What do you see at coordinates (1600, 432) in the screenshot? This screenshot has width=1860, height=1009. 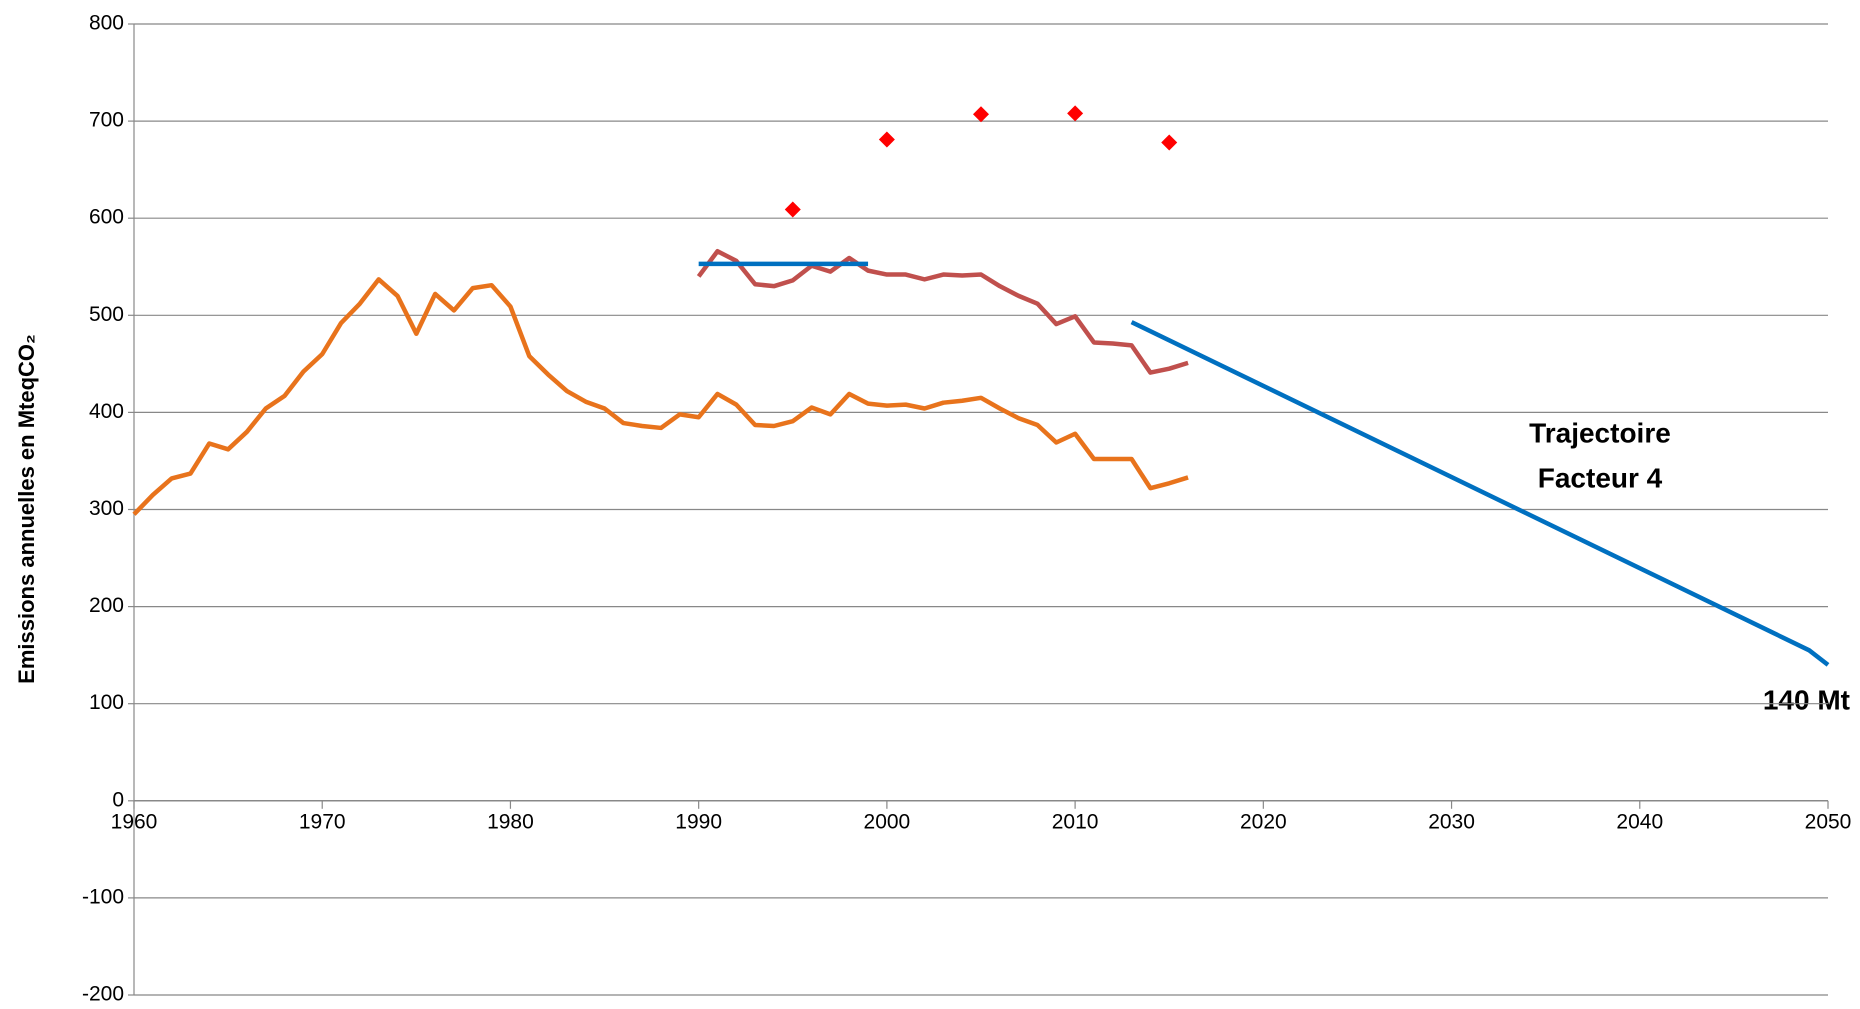 I see `annotation: Trajectoire` at bounding box center [1600, 432].